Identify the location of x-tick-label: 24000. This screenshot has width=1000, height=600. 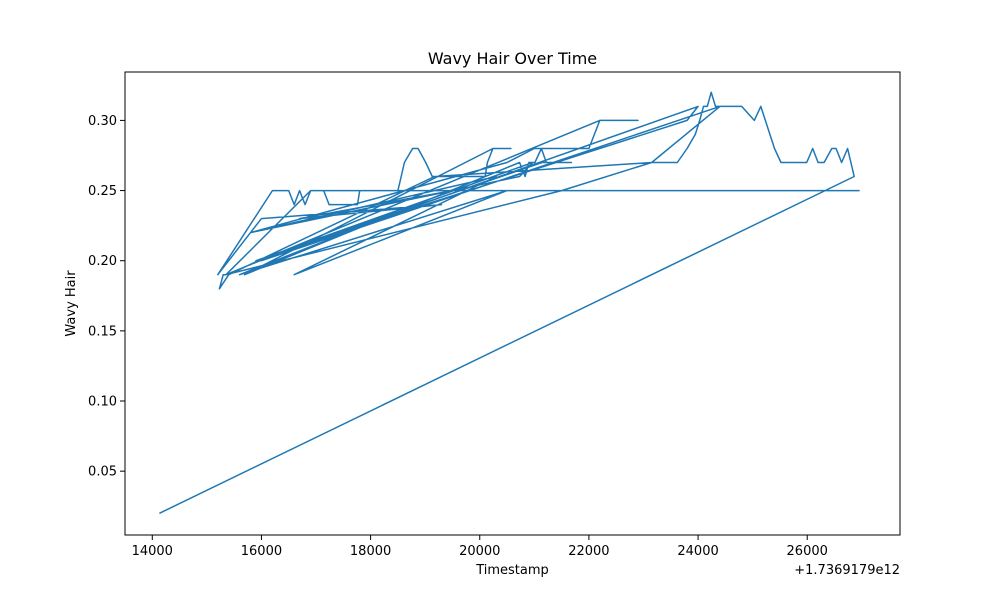
(697, 551).